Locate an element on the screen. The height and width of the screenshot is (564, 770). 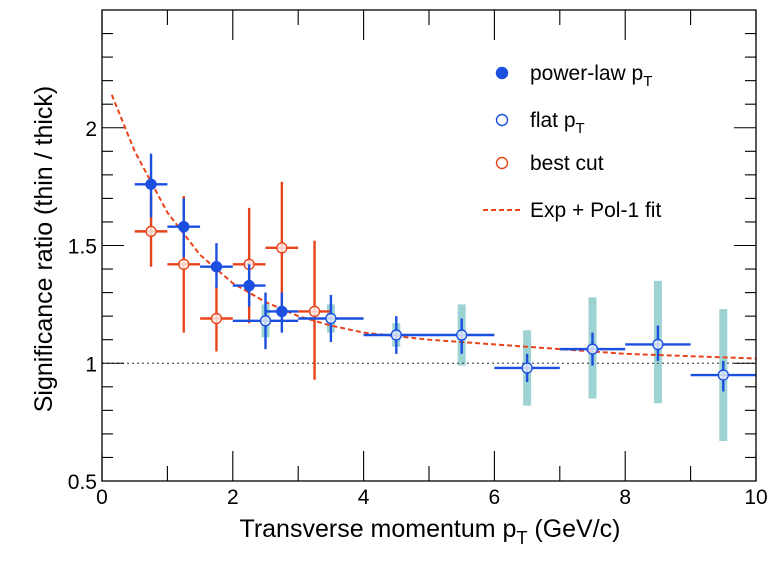
y-tick-label: 1.5 is located at coordinates (82, 247).